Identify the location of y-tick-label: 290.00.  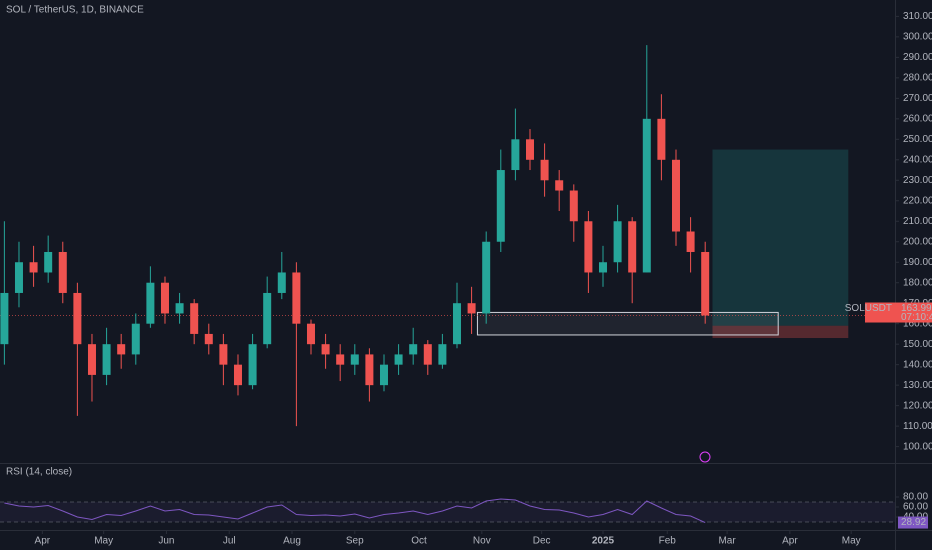
(917, 57).